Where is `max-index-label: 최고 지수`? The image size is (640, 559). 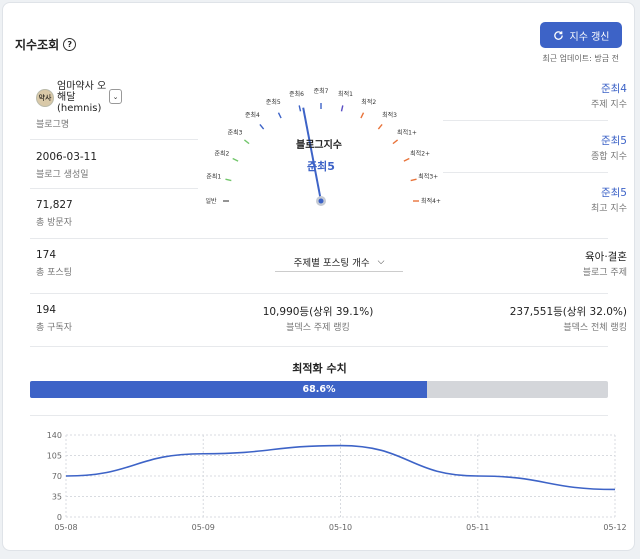 max-index-label: 최고 지수 is located at coordinates (609, 209).